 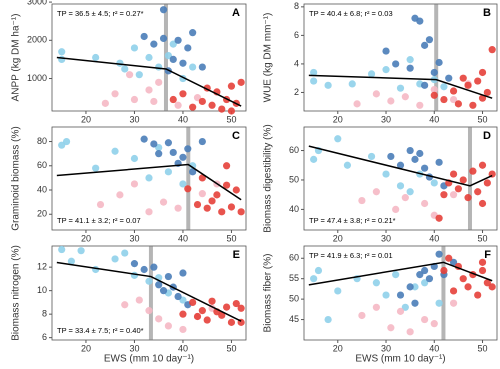 I want to click on y-axis-label: WUE (kg DM mm⁻¹), so click(x=268, y=58).